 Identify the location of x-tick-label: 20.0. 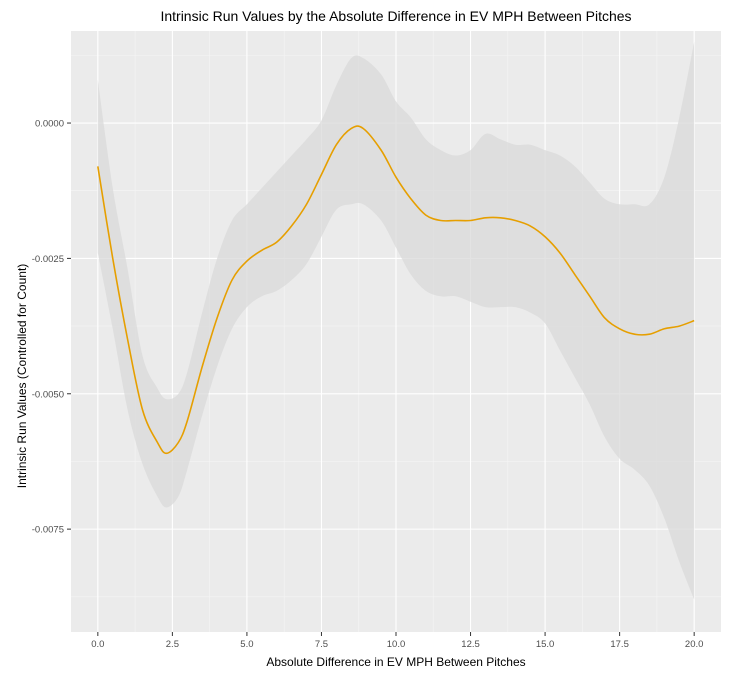
(694, 644).